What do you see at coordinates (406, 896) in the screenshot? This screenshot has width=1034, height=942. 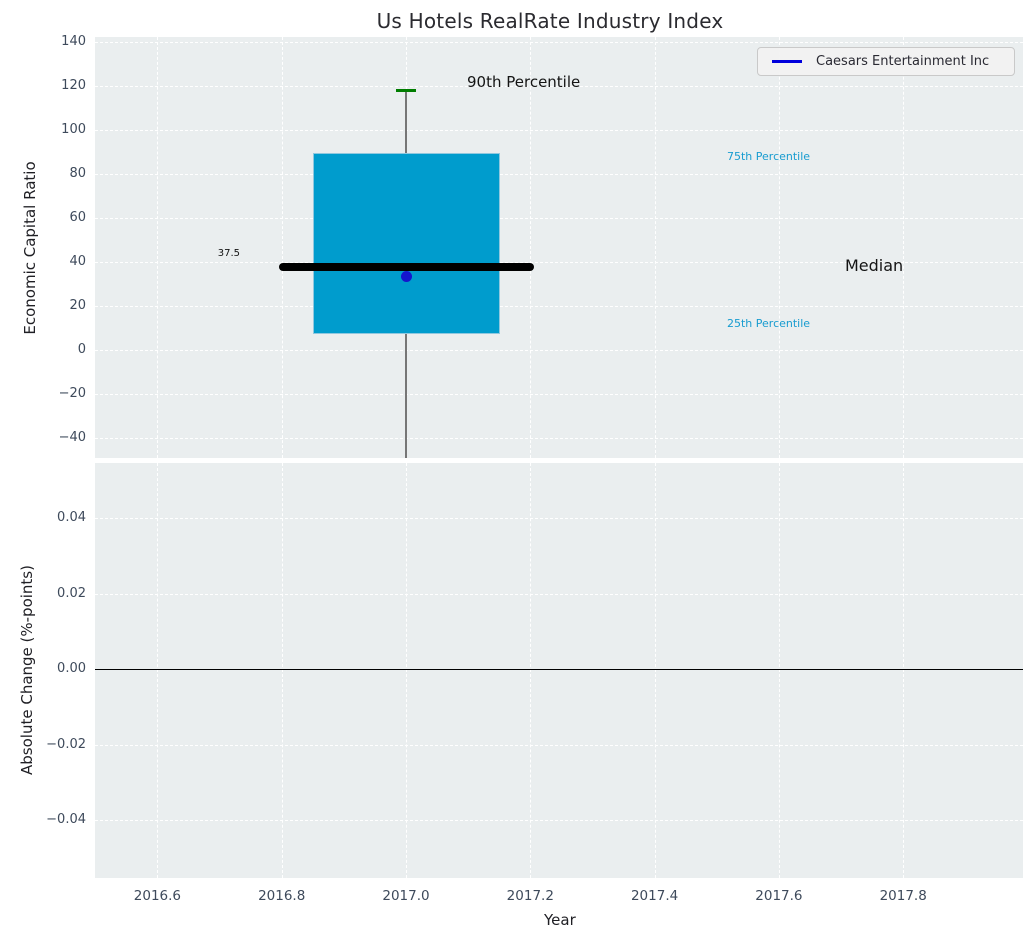 I see `x-tick-label: 2017.0` at bounding box center [406, 896].